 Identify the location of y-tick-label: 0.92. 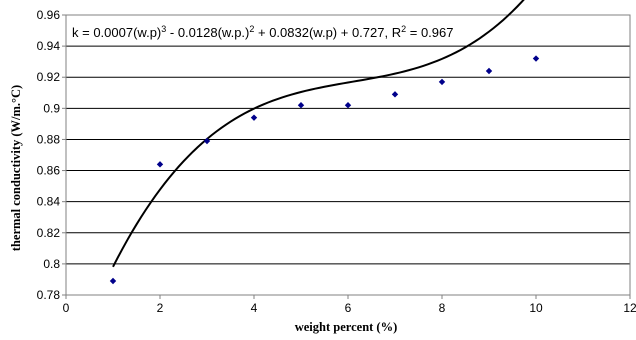
(49, 77).